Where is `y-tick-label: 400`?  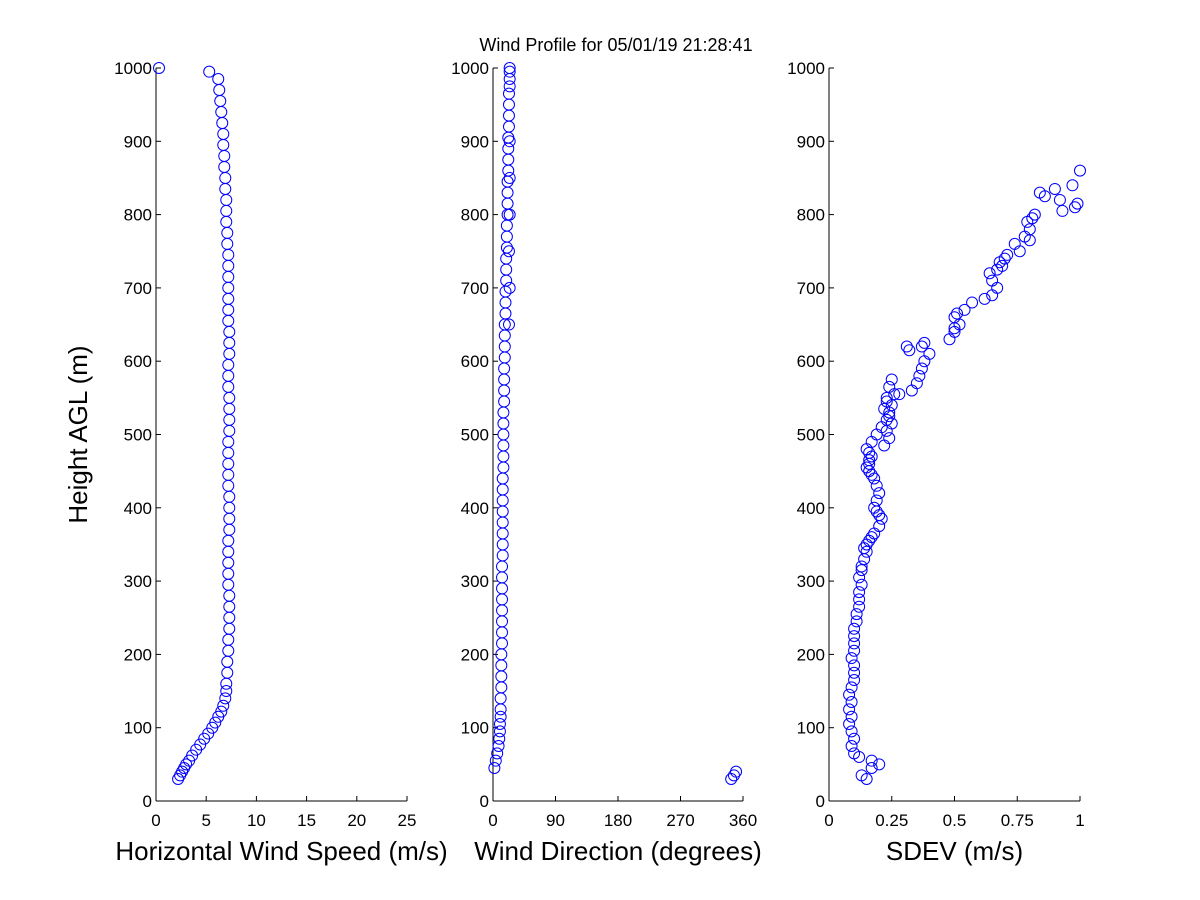 y-tick-label: 400 is located at coordinates (811, 508).